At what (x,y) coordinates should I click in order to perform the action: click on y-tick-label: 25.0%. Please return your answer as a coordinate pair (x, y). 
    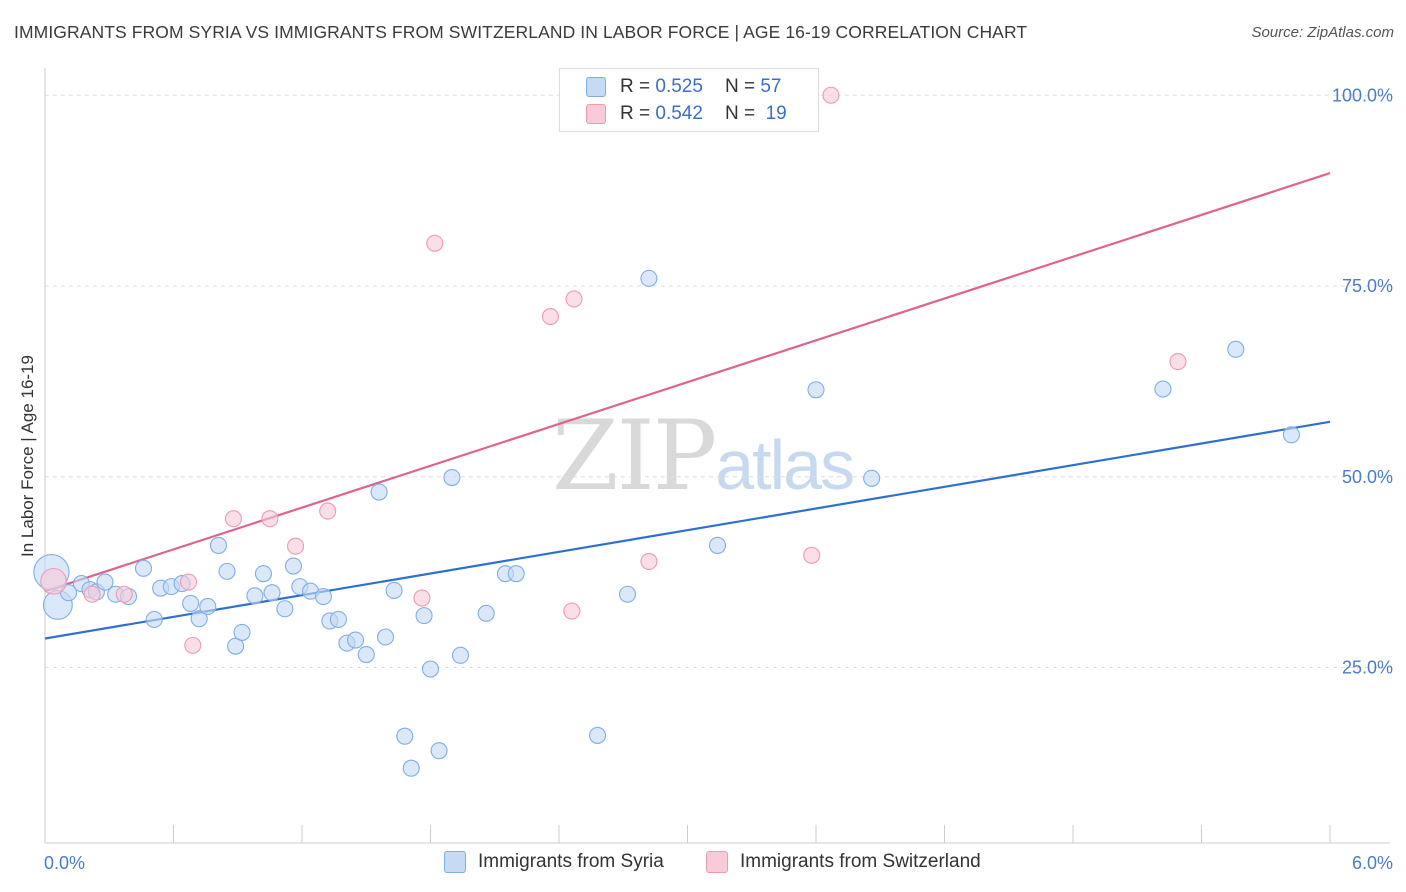
    Looking at the image, I should click on (1367, 668).